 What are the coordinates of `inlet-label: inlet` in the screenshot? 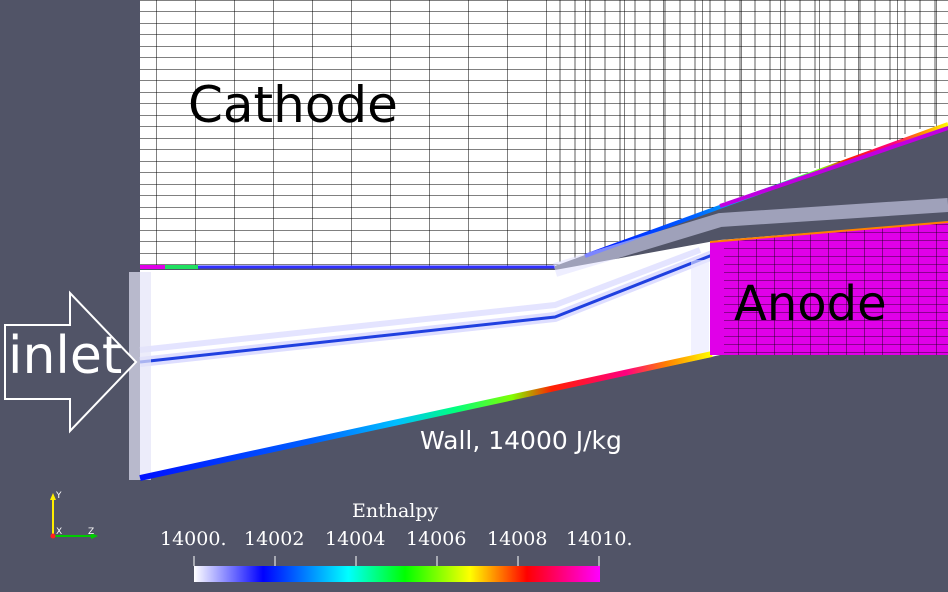 It's located at (65, 356).